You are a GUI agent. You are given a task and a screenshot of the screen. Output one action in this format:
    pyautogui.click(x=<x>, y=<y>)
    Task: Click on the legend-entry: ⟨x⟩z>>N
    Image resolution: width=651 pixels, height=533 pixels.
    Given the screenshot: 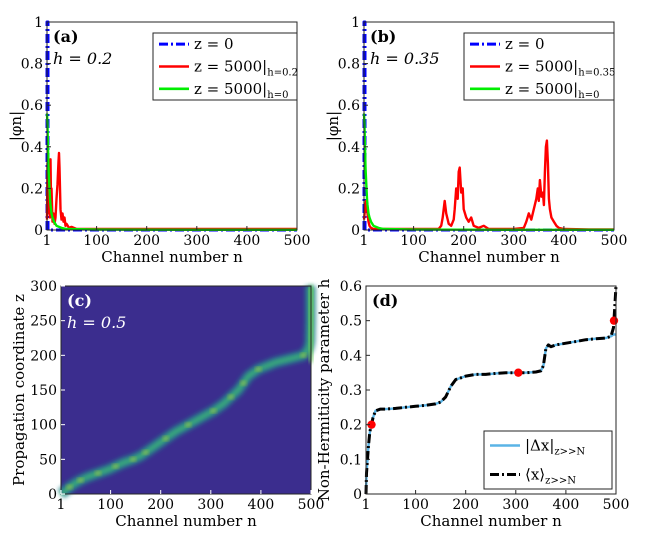 What is the action you would take?
    pyautogui.click(x=550, y=476)
    